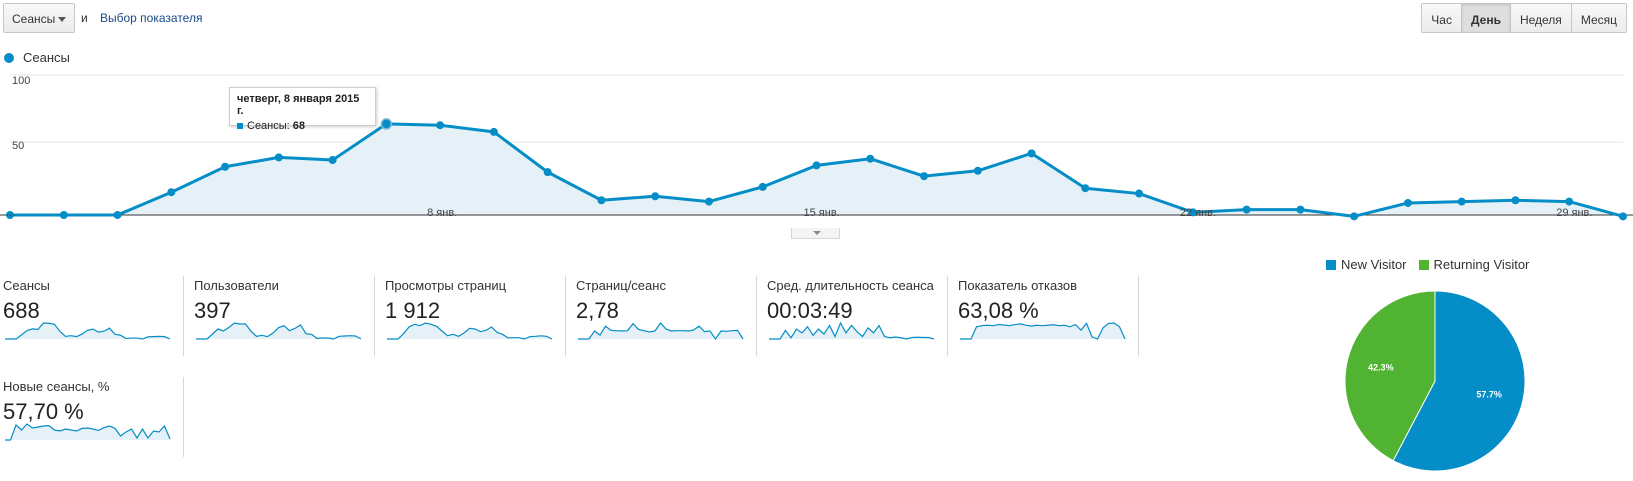 This screenshot has width=1633, height=481. Describe the element at coordinates (850, 285) in the screenshot. I see `metric-label: Сред. длительность сеанса` at that location.